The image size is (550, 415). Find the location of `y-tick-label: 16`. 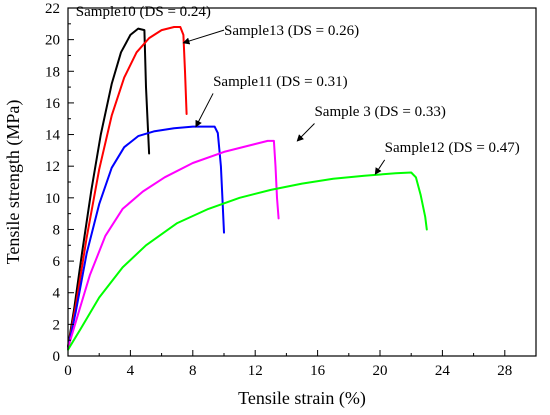

y-tick-label: 16 is located at coordinates (53, 104).